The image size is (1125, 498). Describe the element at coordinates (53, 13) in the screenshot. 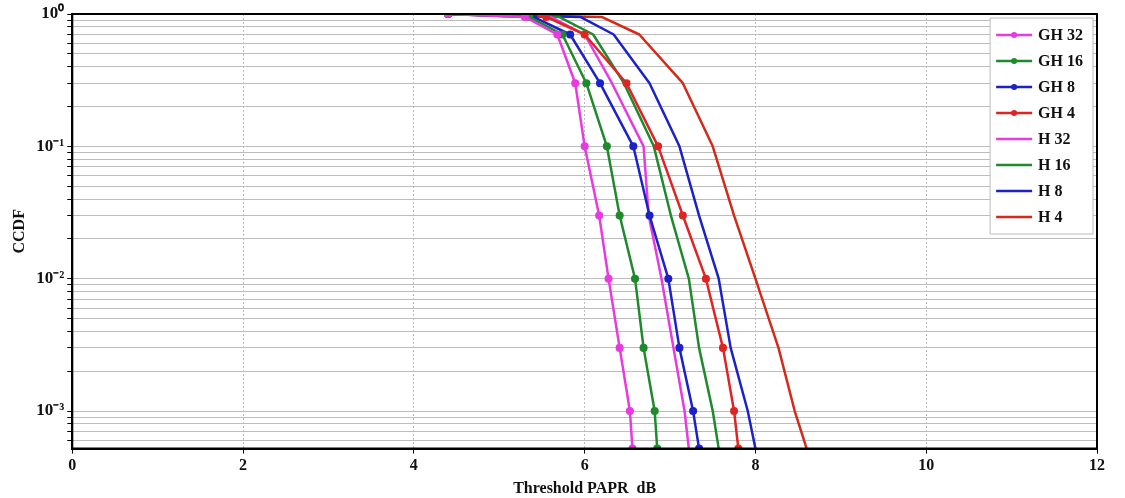

I see `y-tick-label: 10⁰` at that location.